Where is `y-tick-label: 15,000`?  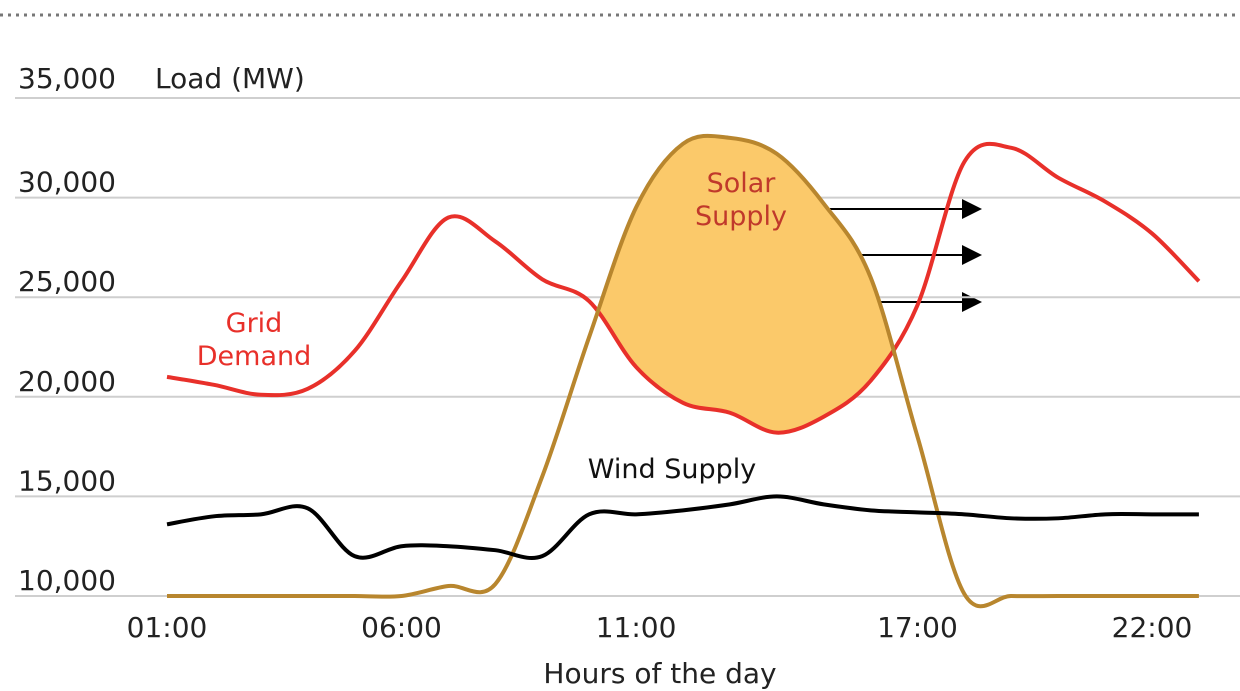 y-tick-label: 15,000 is located at coordinates (67, 480).